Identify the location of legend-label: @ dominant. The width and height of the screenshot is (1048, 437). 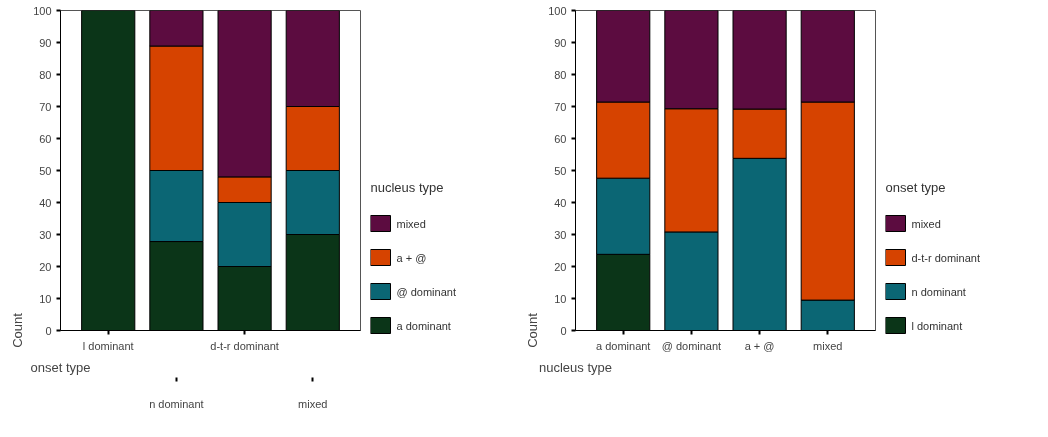
(426, 291).